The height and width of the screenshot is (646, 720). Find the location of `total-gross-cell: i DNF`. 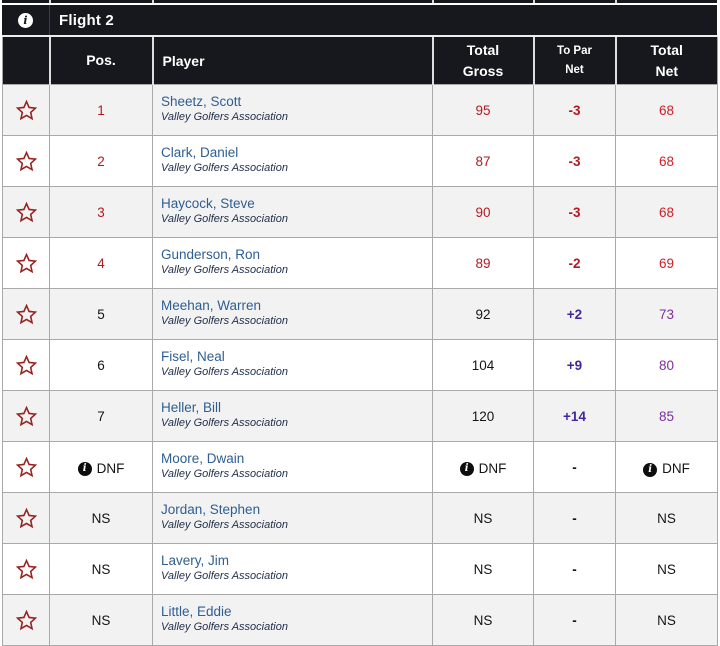

total-gross-cell: i DNF is located at coordinates (483, 467).